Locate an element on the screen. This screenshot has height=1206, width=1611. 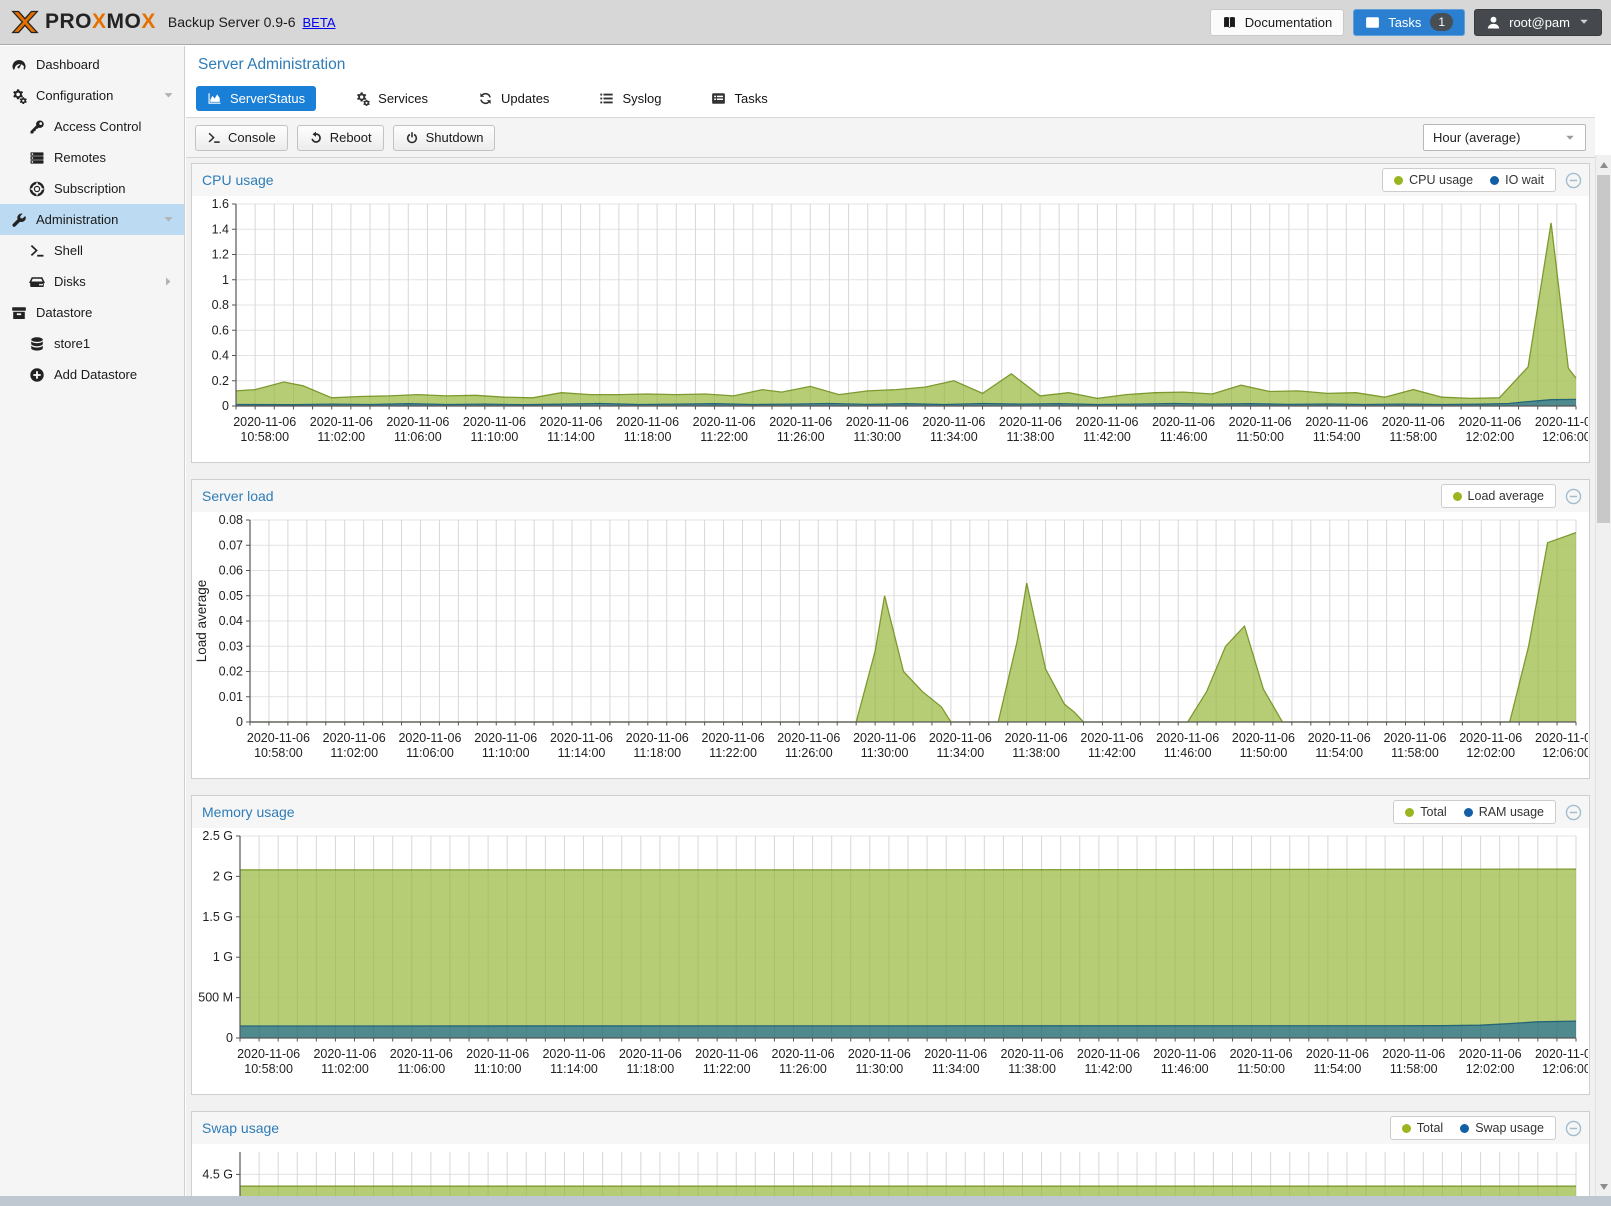
user-menu-button: root@pam is located at coordinates (1538, 22).